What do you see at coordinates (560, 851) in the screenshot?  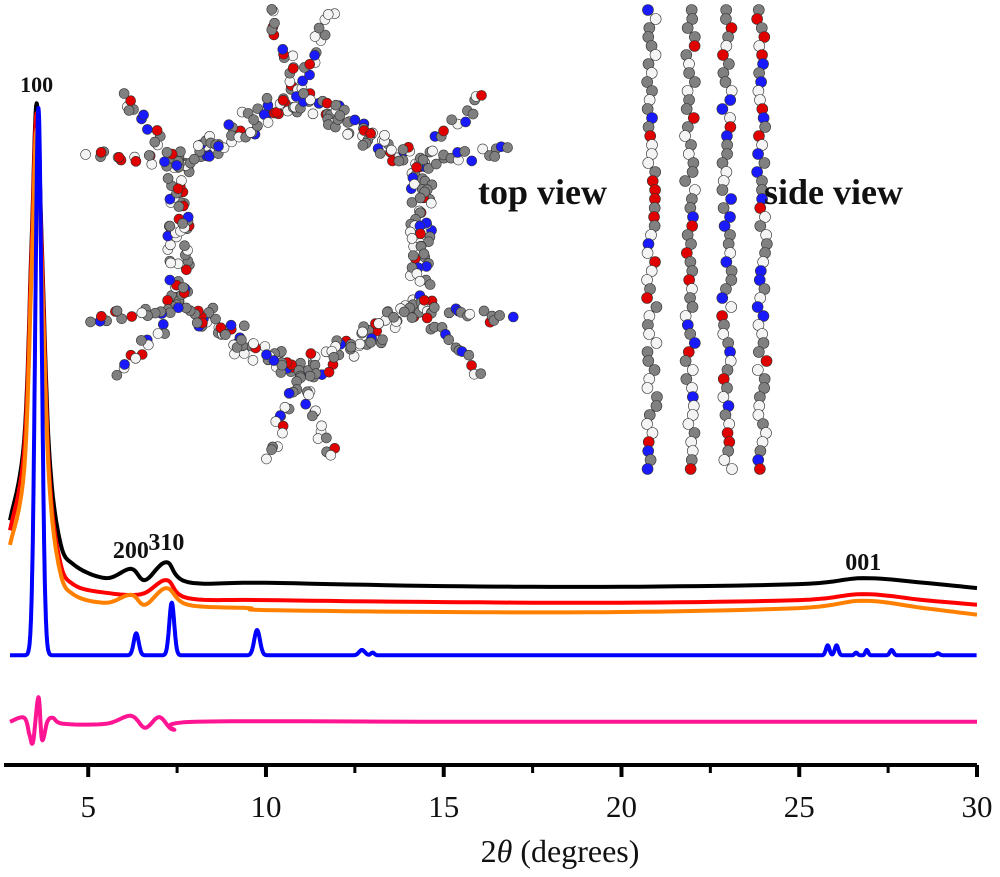 I see `x-axis-label: 2θ (degrees)` at bounding box center [560, 851].